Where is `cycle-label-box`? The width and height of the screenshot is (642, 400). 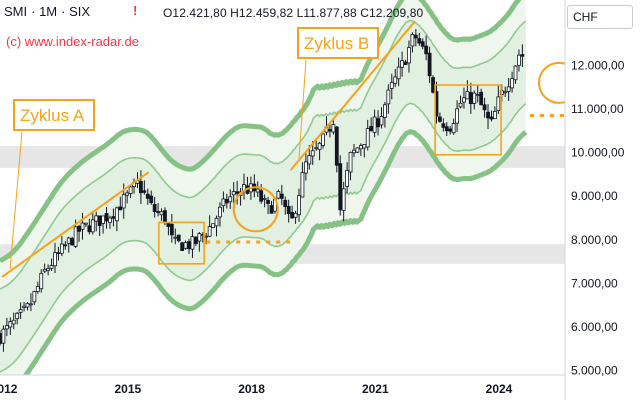
cycle-label-box is located at coordinates (338, 43).